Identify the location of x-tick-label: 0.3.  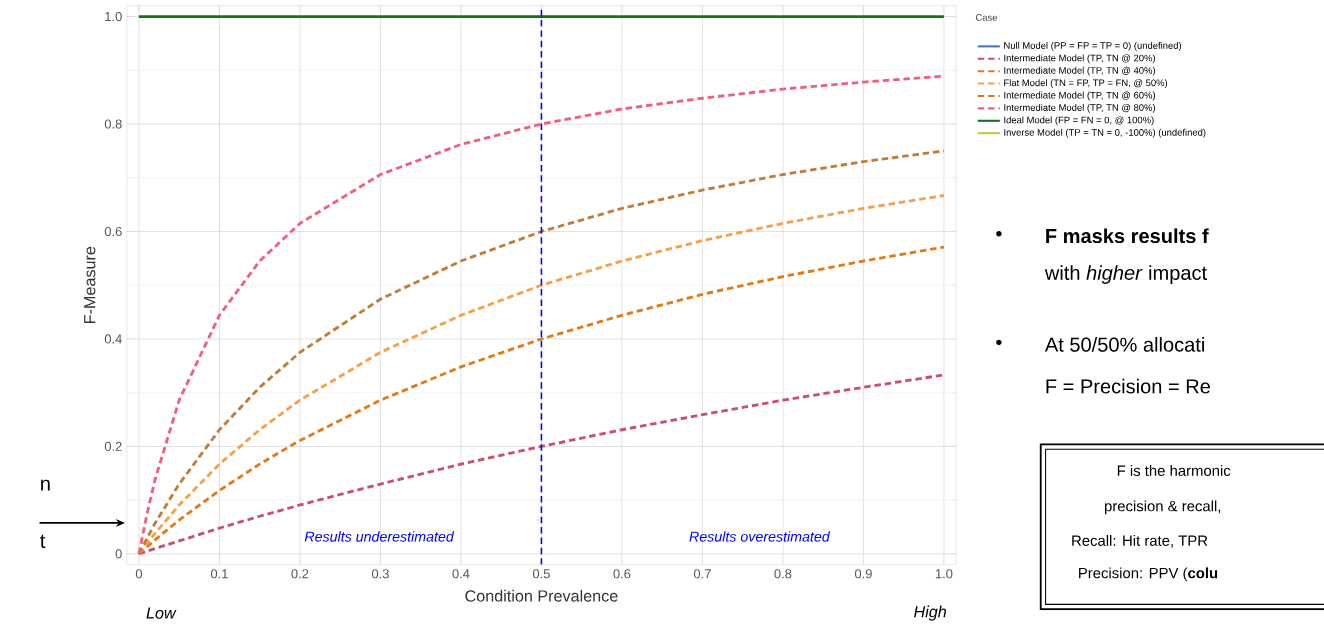
(380, 574).